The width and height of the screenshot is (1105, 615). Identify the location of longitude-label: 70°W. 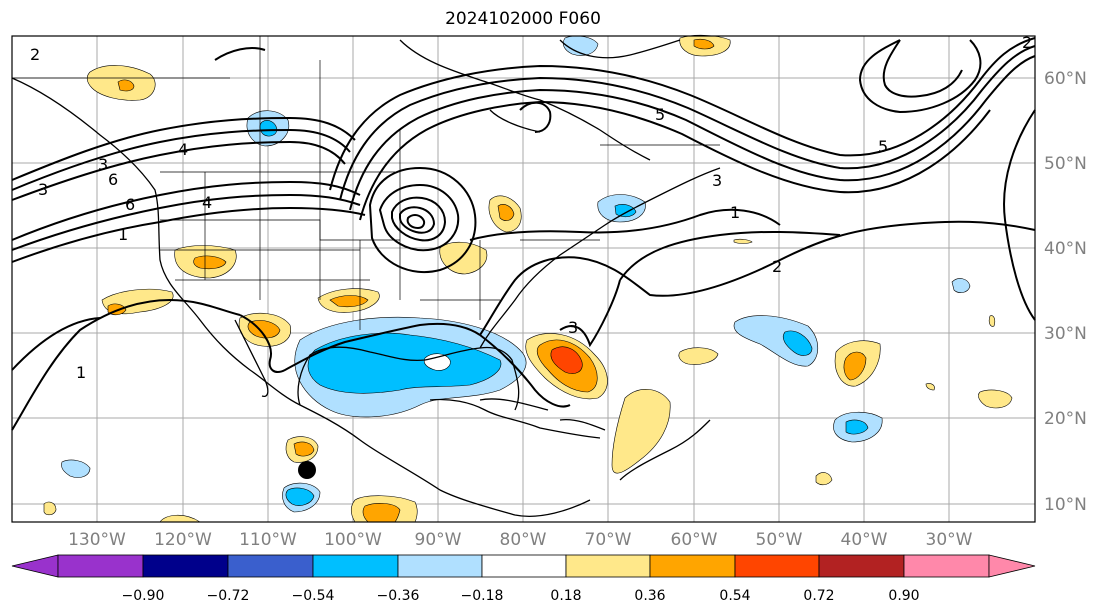
(608, 540).